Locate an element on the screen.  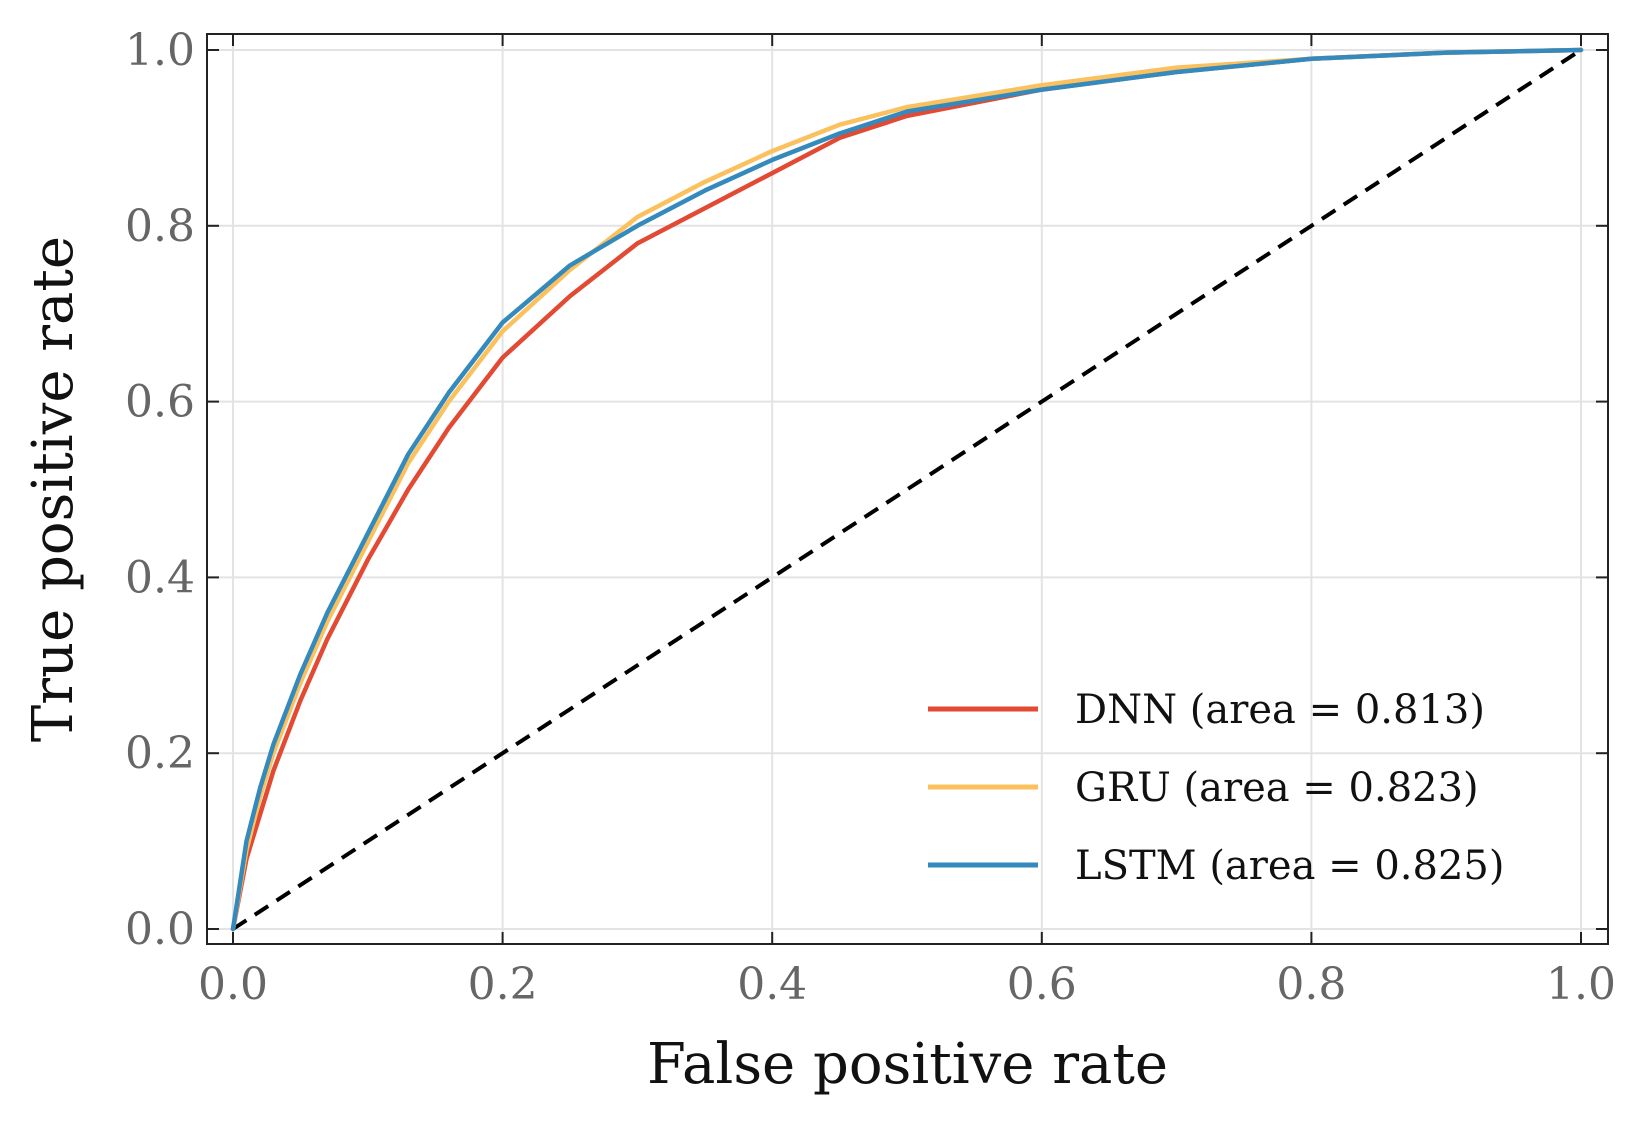
y-tick-label: 0.2 is located at coordinates (160, 753).